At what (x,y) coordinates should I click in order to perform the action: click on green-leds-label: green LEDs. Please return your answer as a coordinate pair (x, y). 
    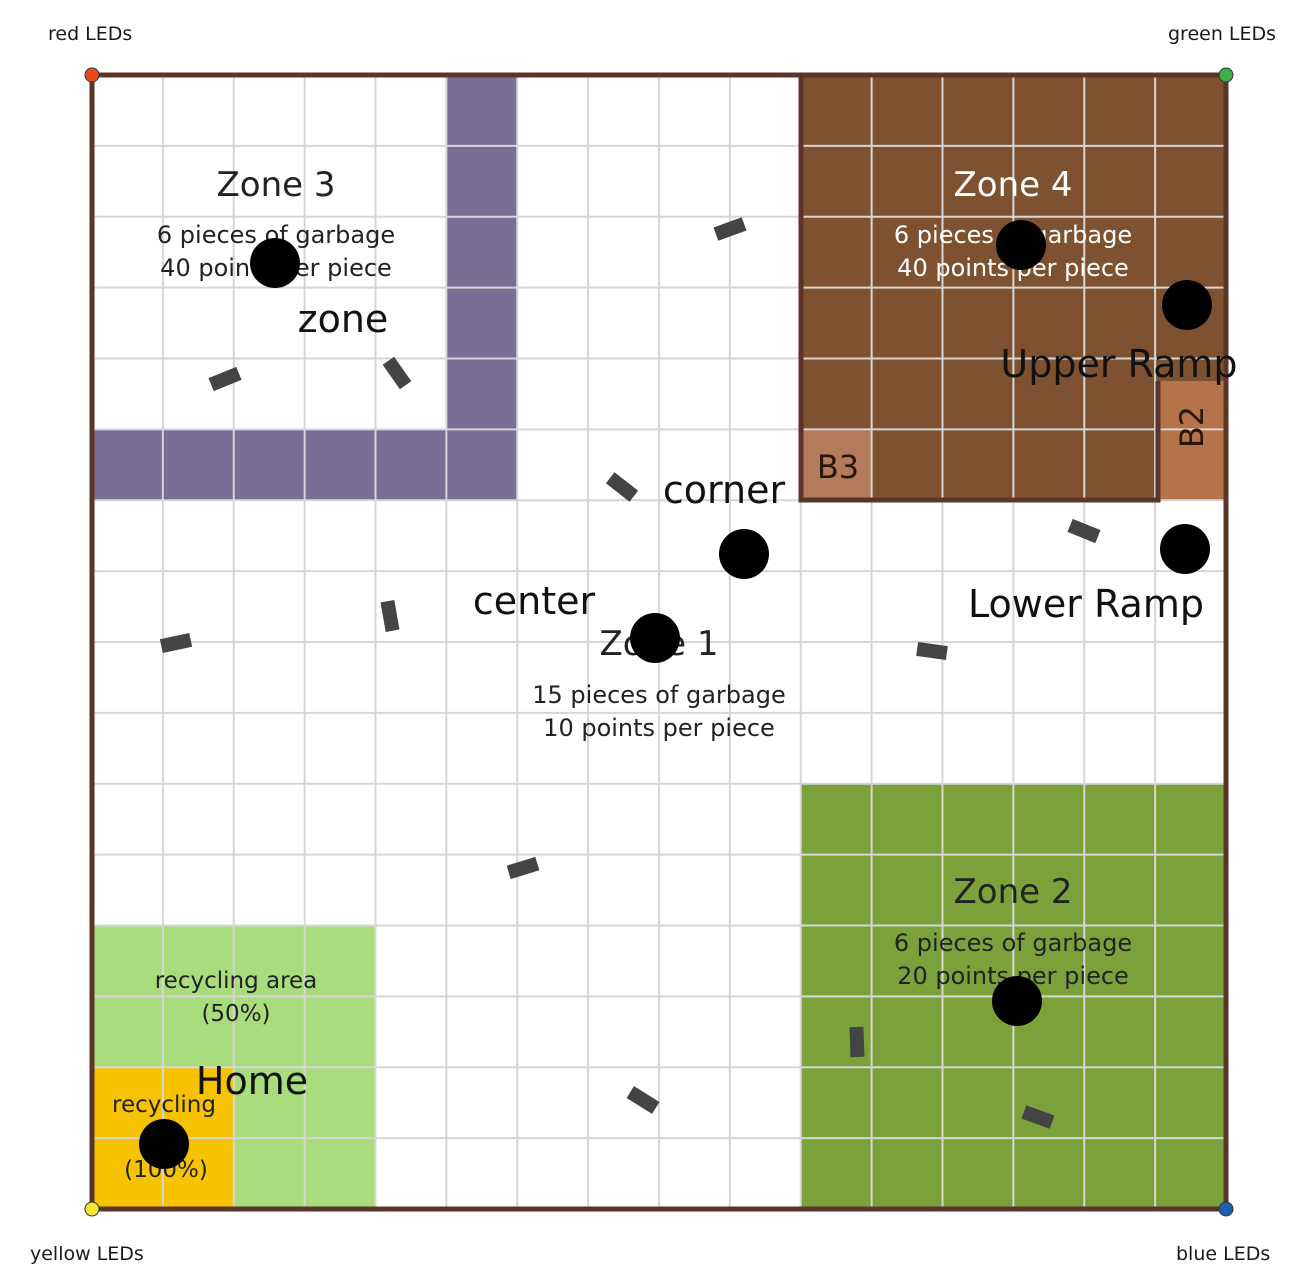
    Looking at the image, I should click on (1222, 34).